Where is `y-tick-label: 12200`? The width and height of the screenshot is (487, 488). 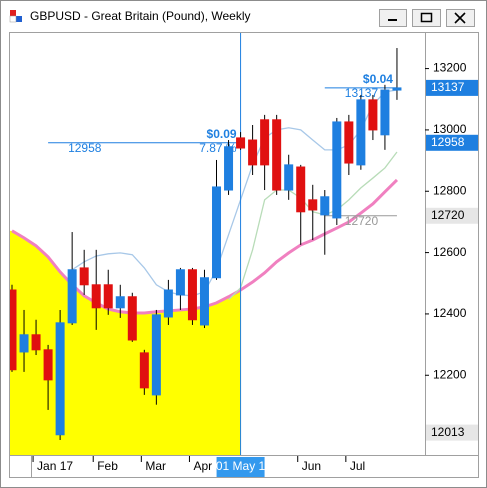 y-tick-label: 12200 is located at coordinates (450, 374).